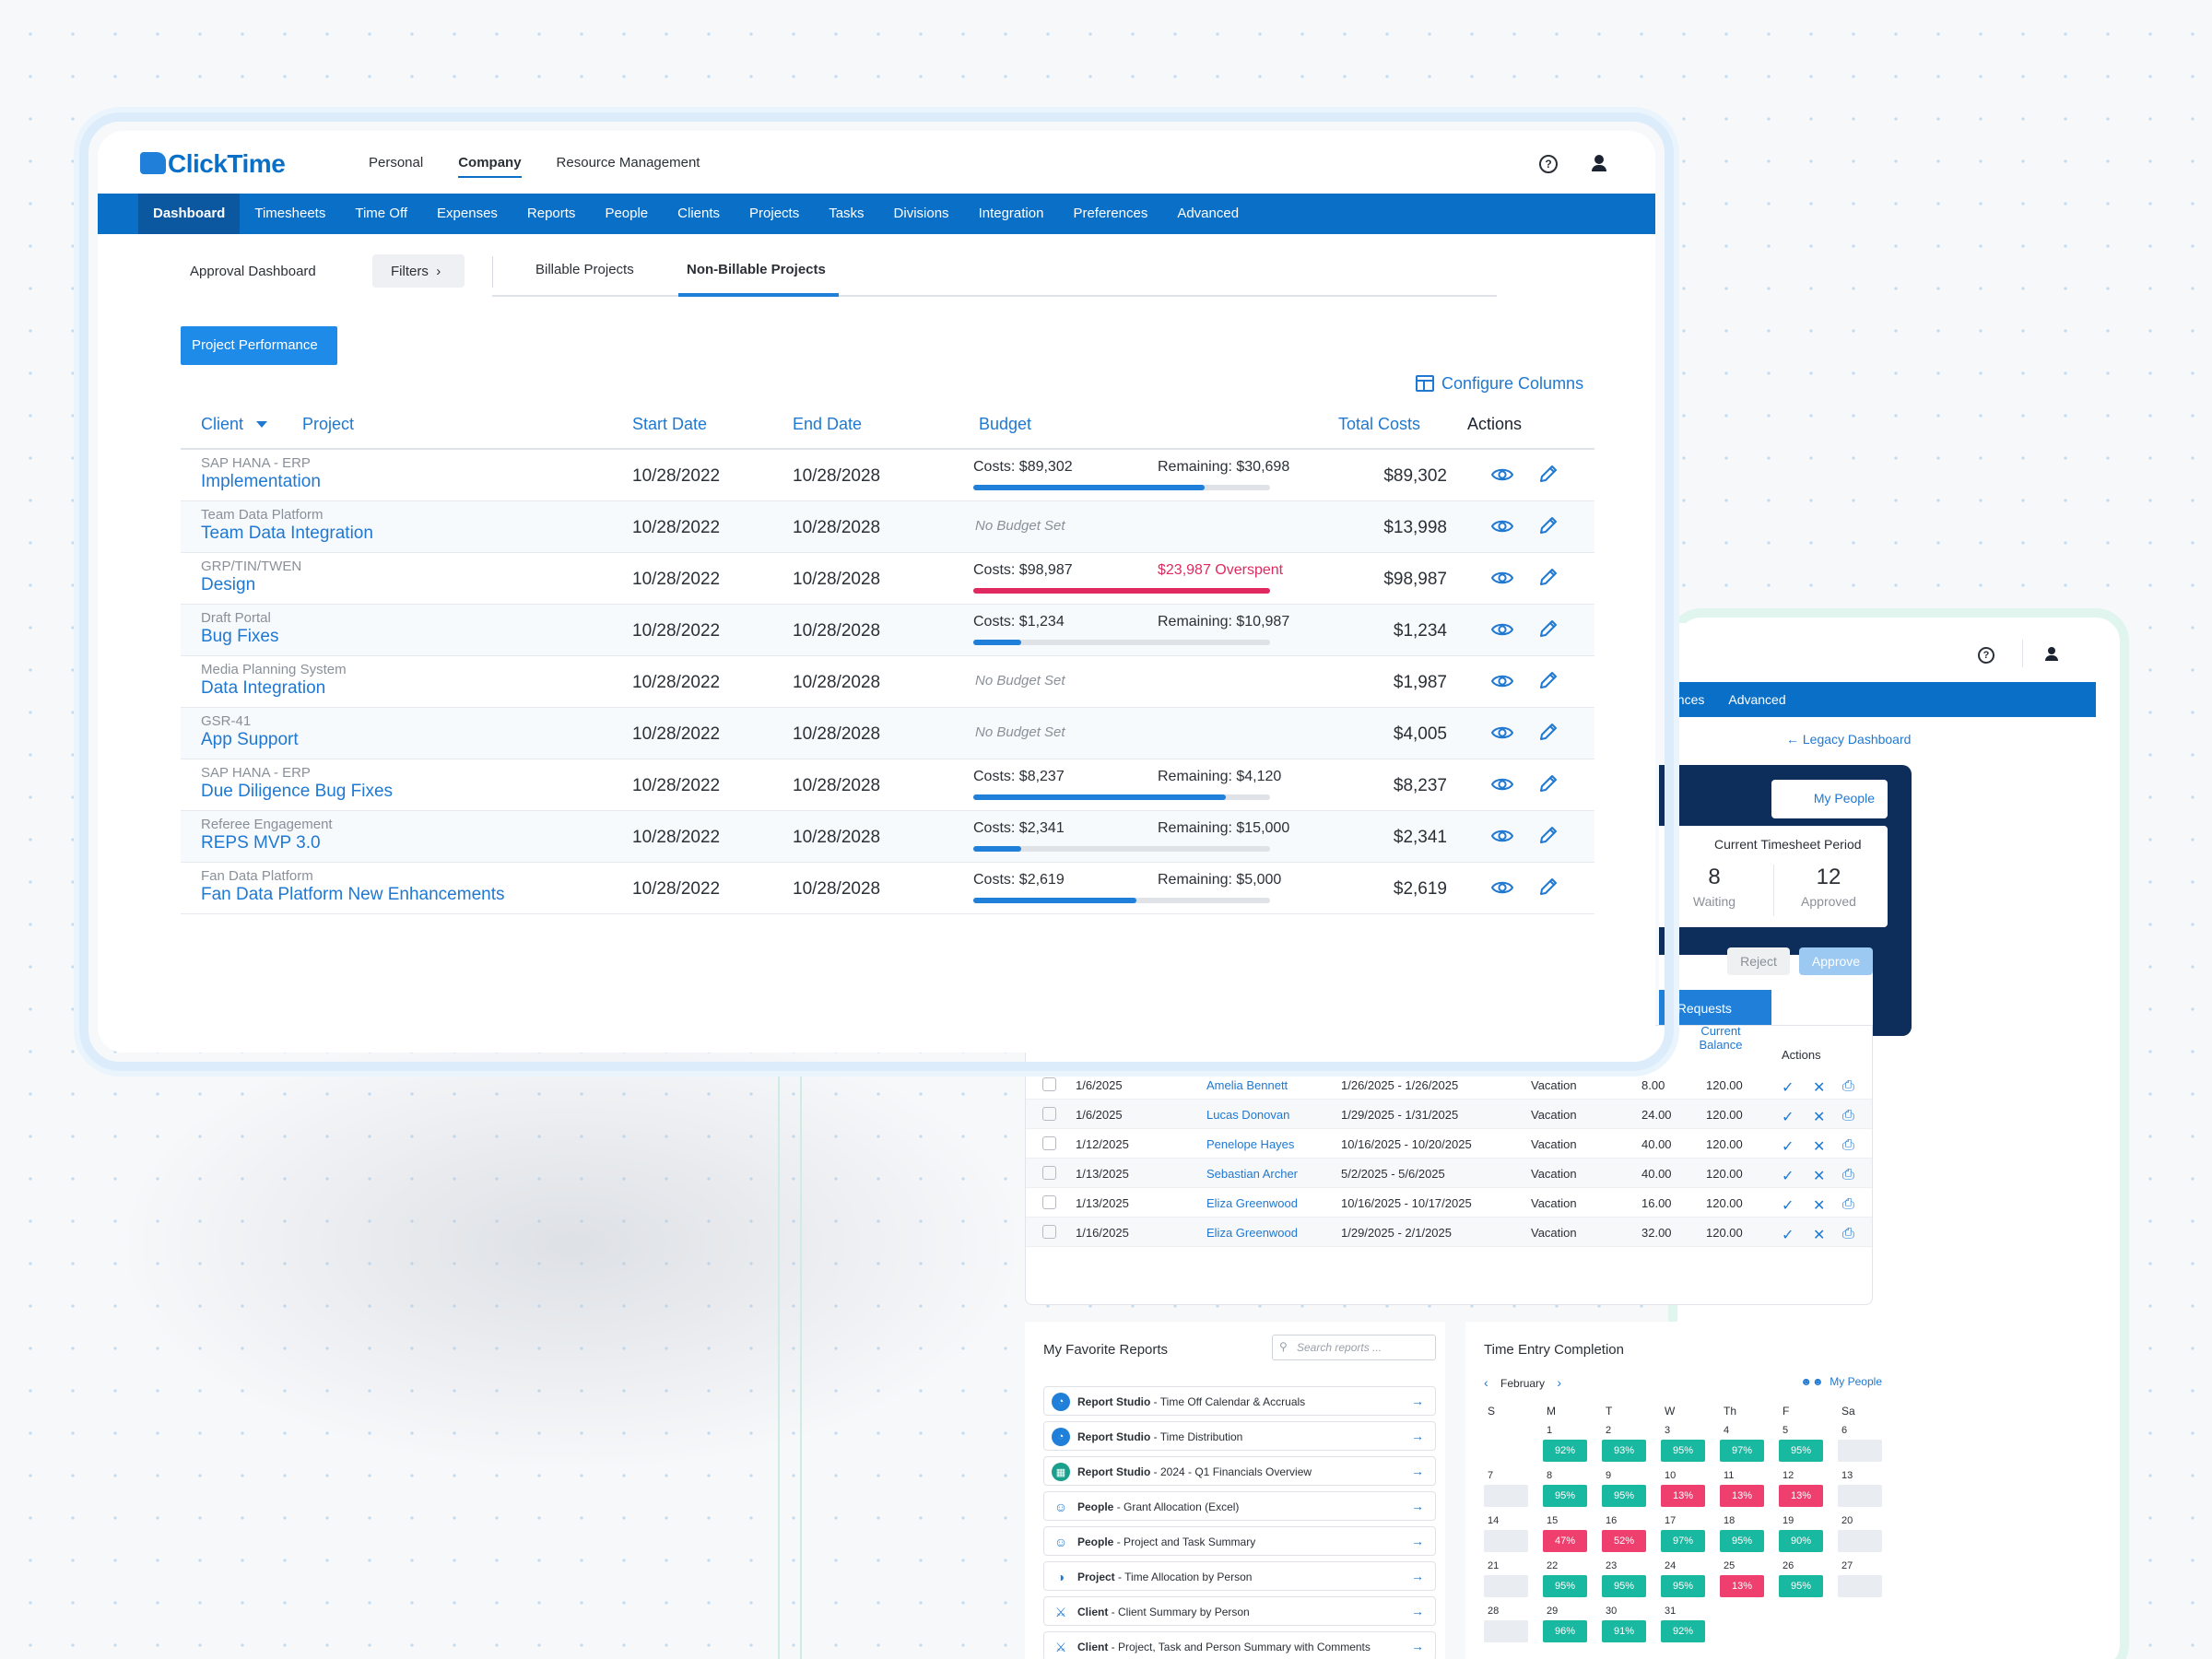  Describe the element at coordinates (1687, 699) in the screenshot. I see `nav-item-preferences-partial: ences` at that location.